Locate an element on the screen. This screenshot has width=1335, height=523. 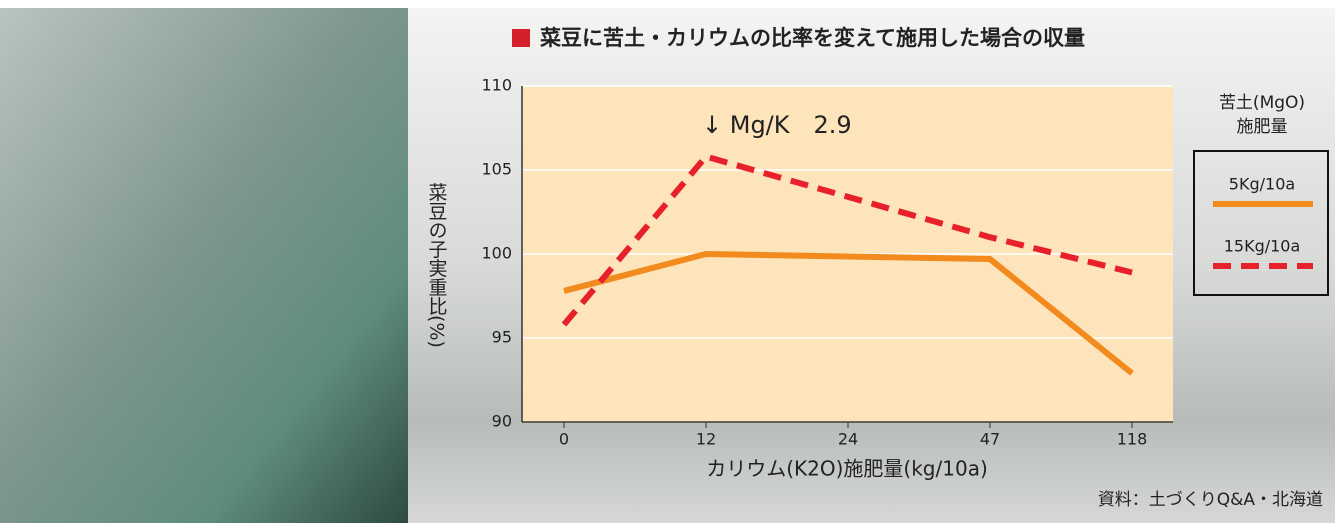
y-axis-label: 菜豆の子実重比(%) is located at coordinates (437, 265).